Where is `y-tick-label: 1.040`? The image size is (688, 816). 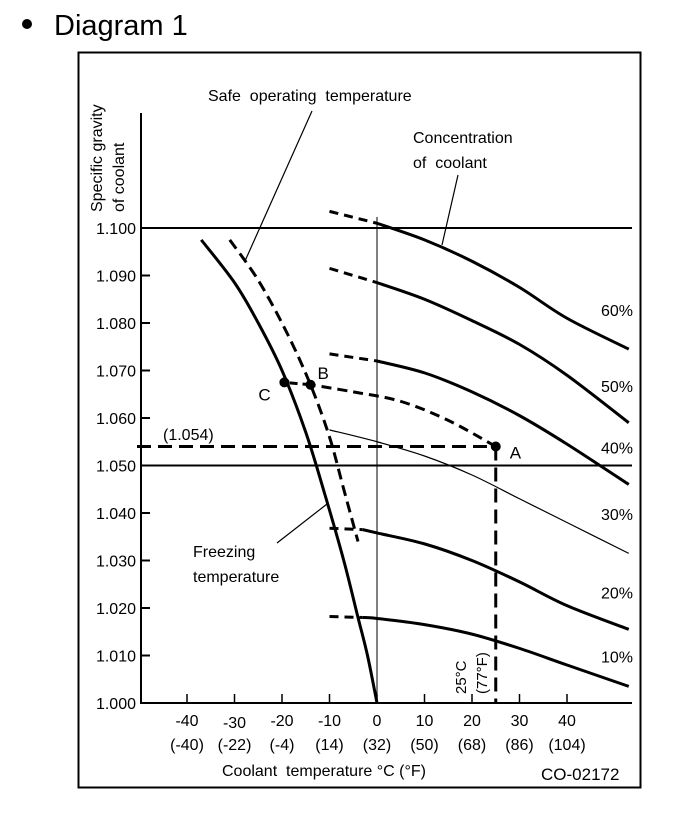 y-tick-label: 1.040 is located at coordinates (116, 514).